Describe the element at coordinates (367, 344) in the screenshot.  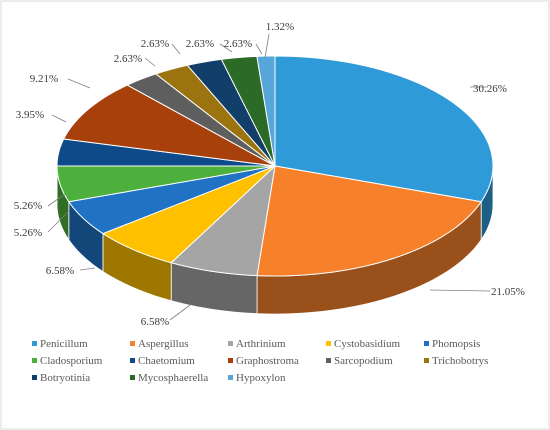
I see `legend-label-cystobasidium: Cystobasidium` at that location.